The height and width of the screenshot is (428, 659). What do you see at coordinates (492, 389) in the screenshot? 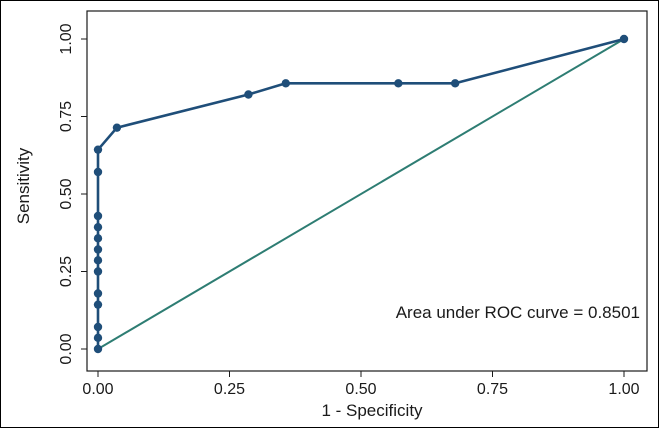
I see `x-tick-label: 0.75` at bounding box center [492, 389].